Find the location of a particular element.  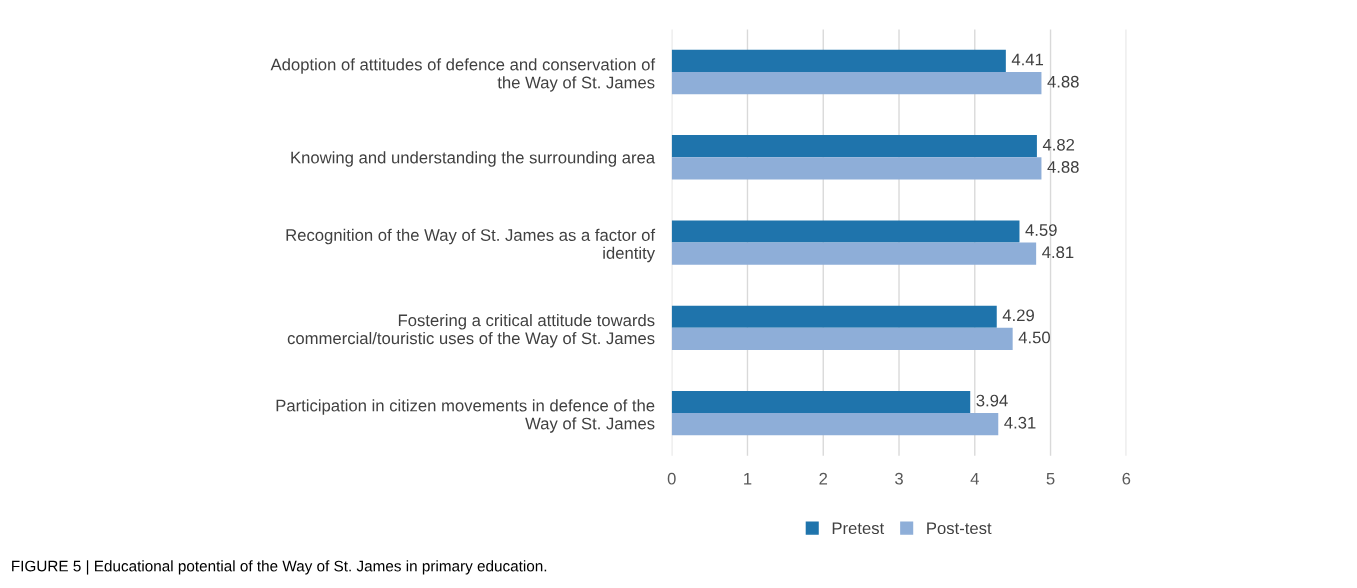

legend-label: Pretest is located at coordinates (858, 528).